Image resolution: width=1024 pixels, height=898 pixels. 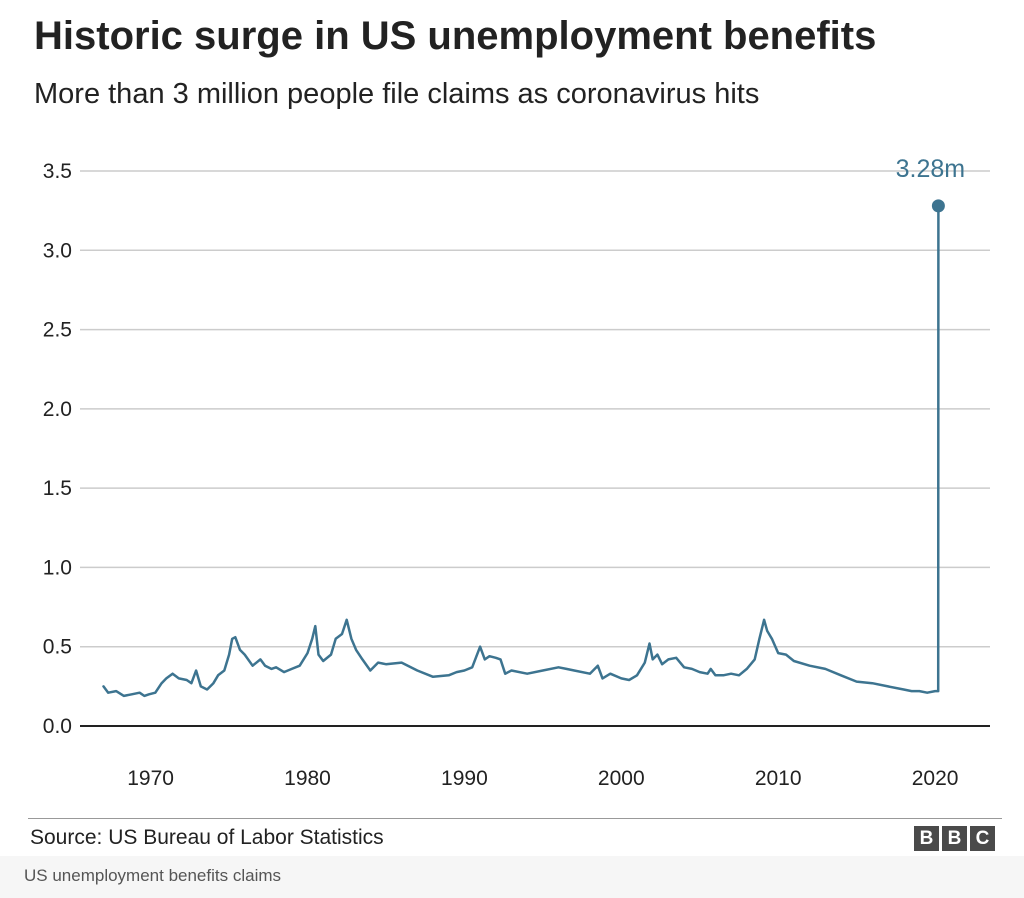 I want to click on y-axis-ticks: 0.0 0.5 1.0 1.5 2.0 2.5 3.0 3.5, so click(x=57, y=449).